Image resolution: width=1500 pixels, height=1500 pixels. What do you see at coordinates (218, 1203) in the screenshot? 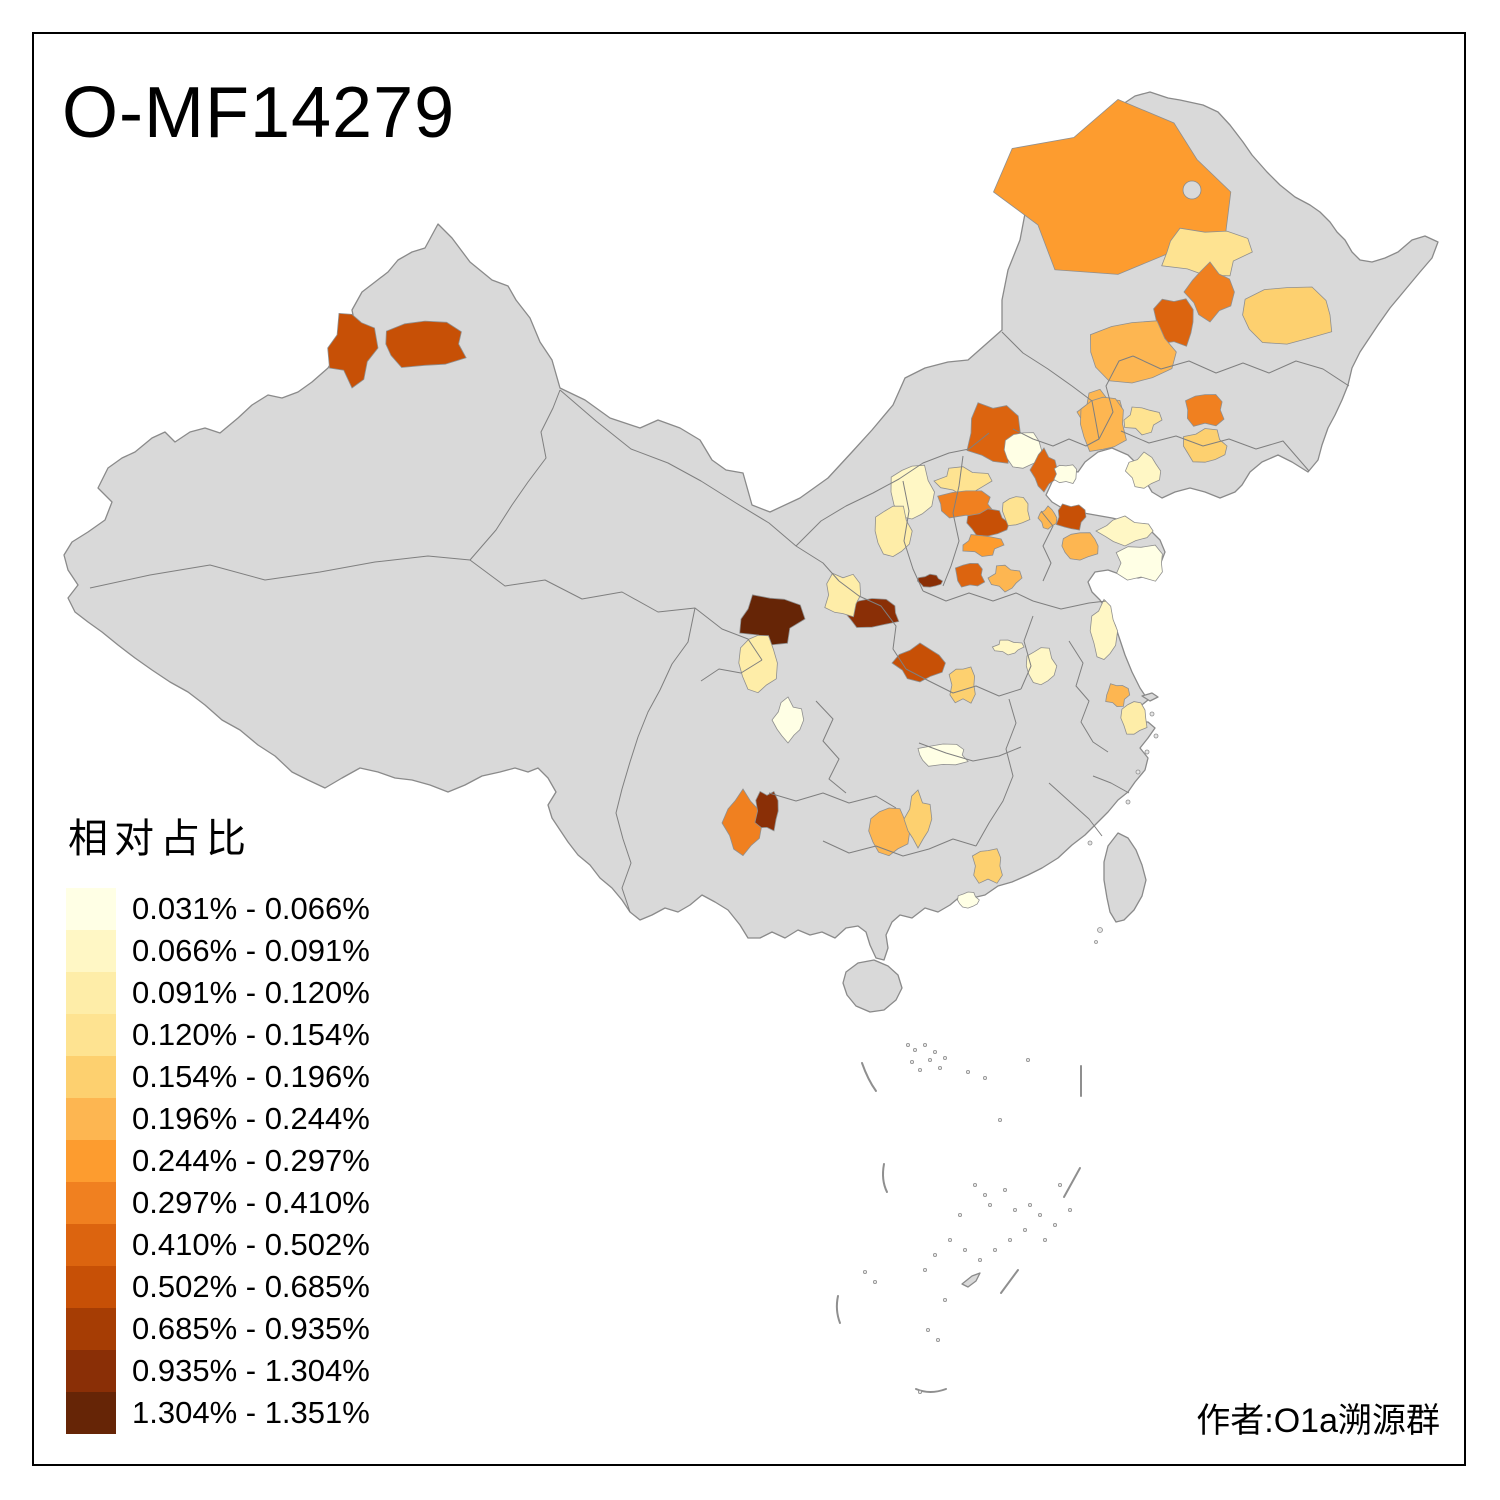
I see `legend-entry: 0.297% - 0.410%` at bounding box center [218, 1203].